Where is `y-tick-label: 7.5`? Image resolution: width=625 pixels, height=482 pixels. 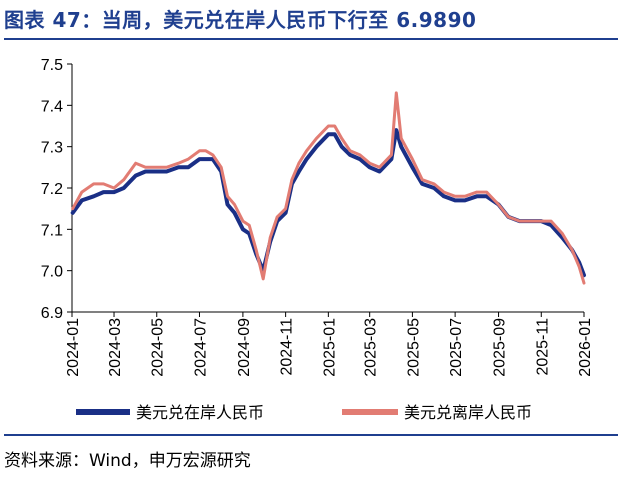 y-tick-label: 7.5 is located at coordinates (52, 65).